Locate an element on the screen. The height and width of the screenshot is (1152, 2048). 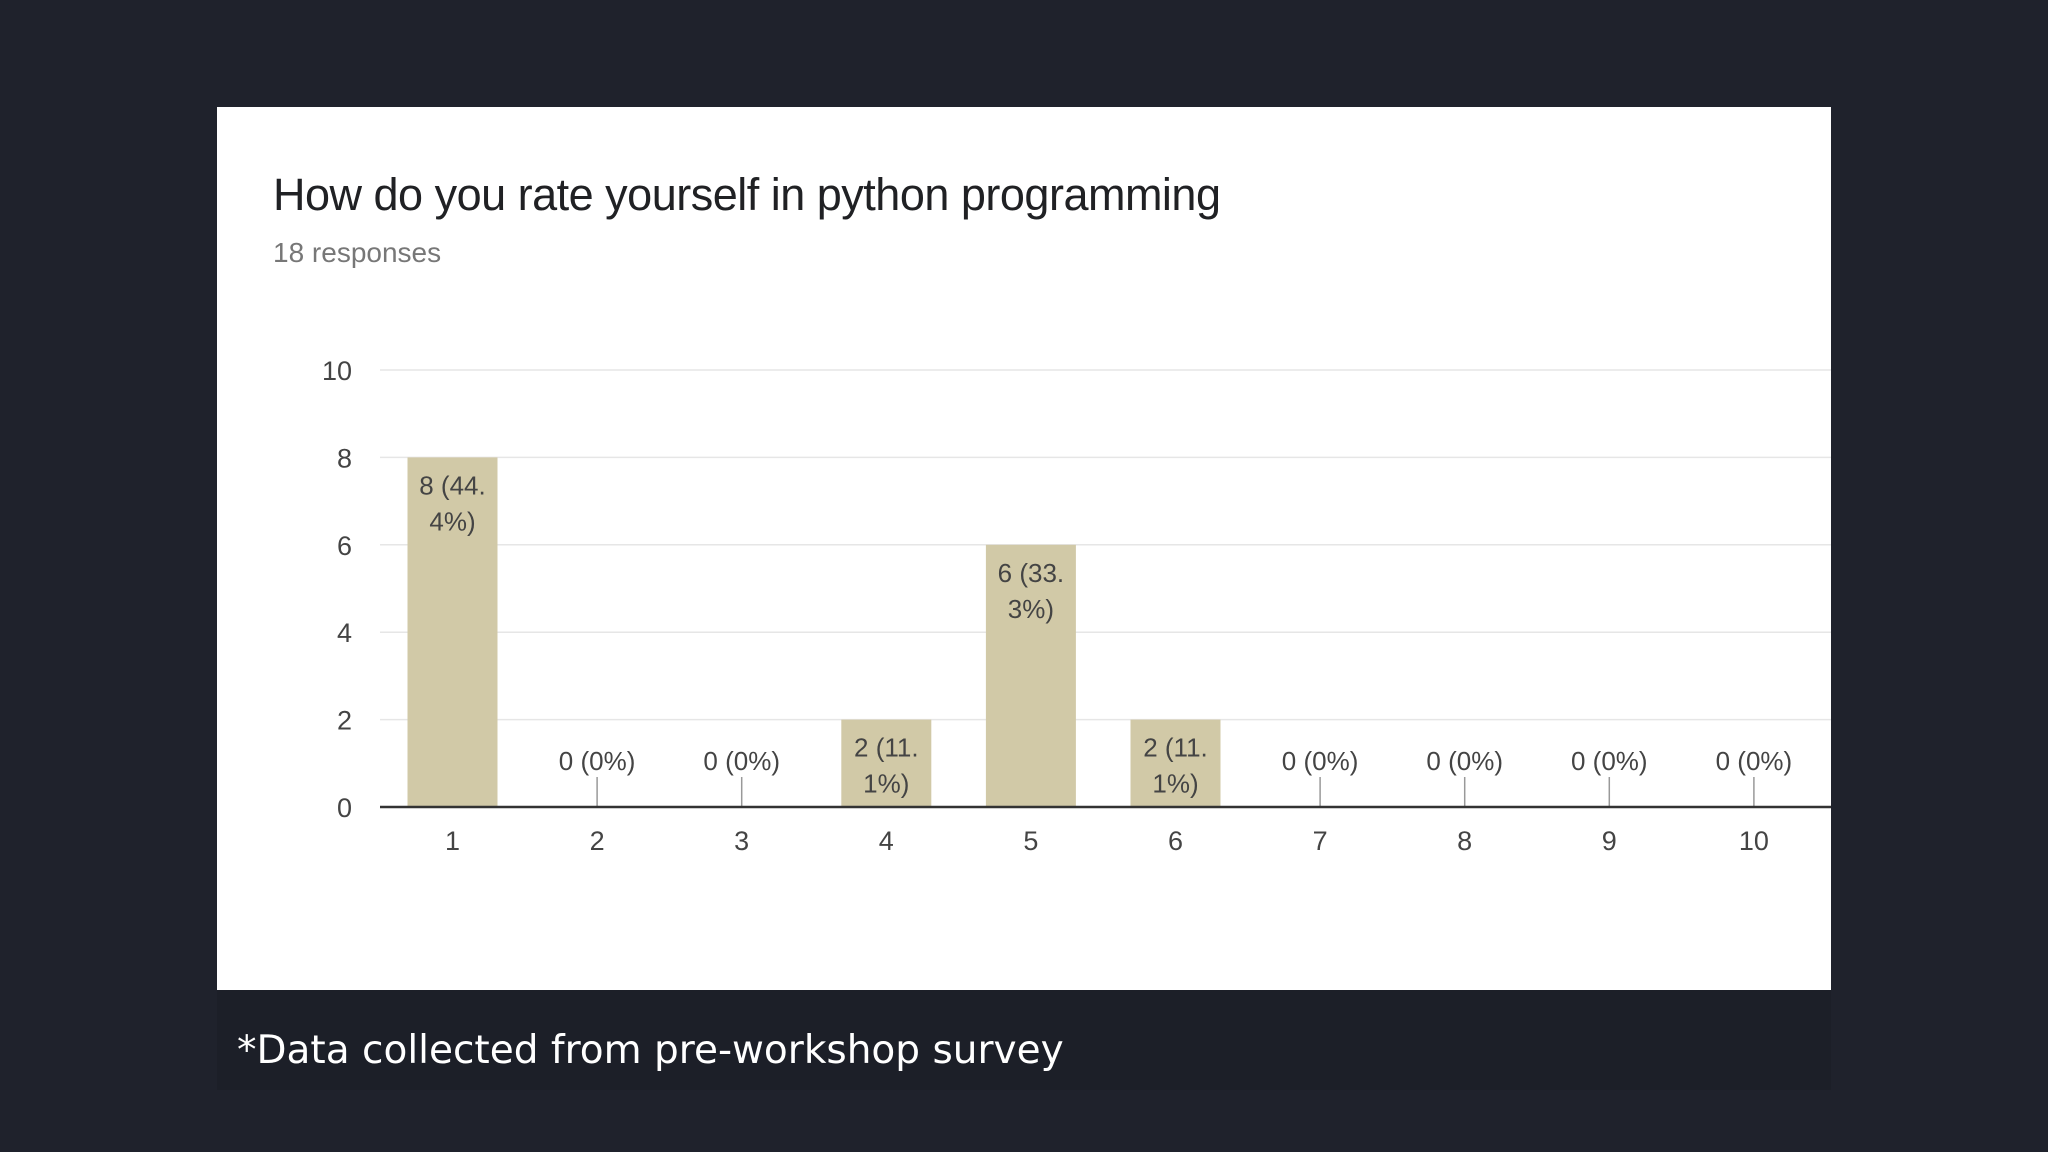
x-tick-label: 6 is located at coordinates (1175, 841).